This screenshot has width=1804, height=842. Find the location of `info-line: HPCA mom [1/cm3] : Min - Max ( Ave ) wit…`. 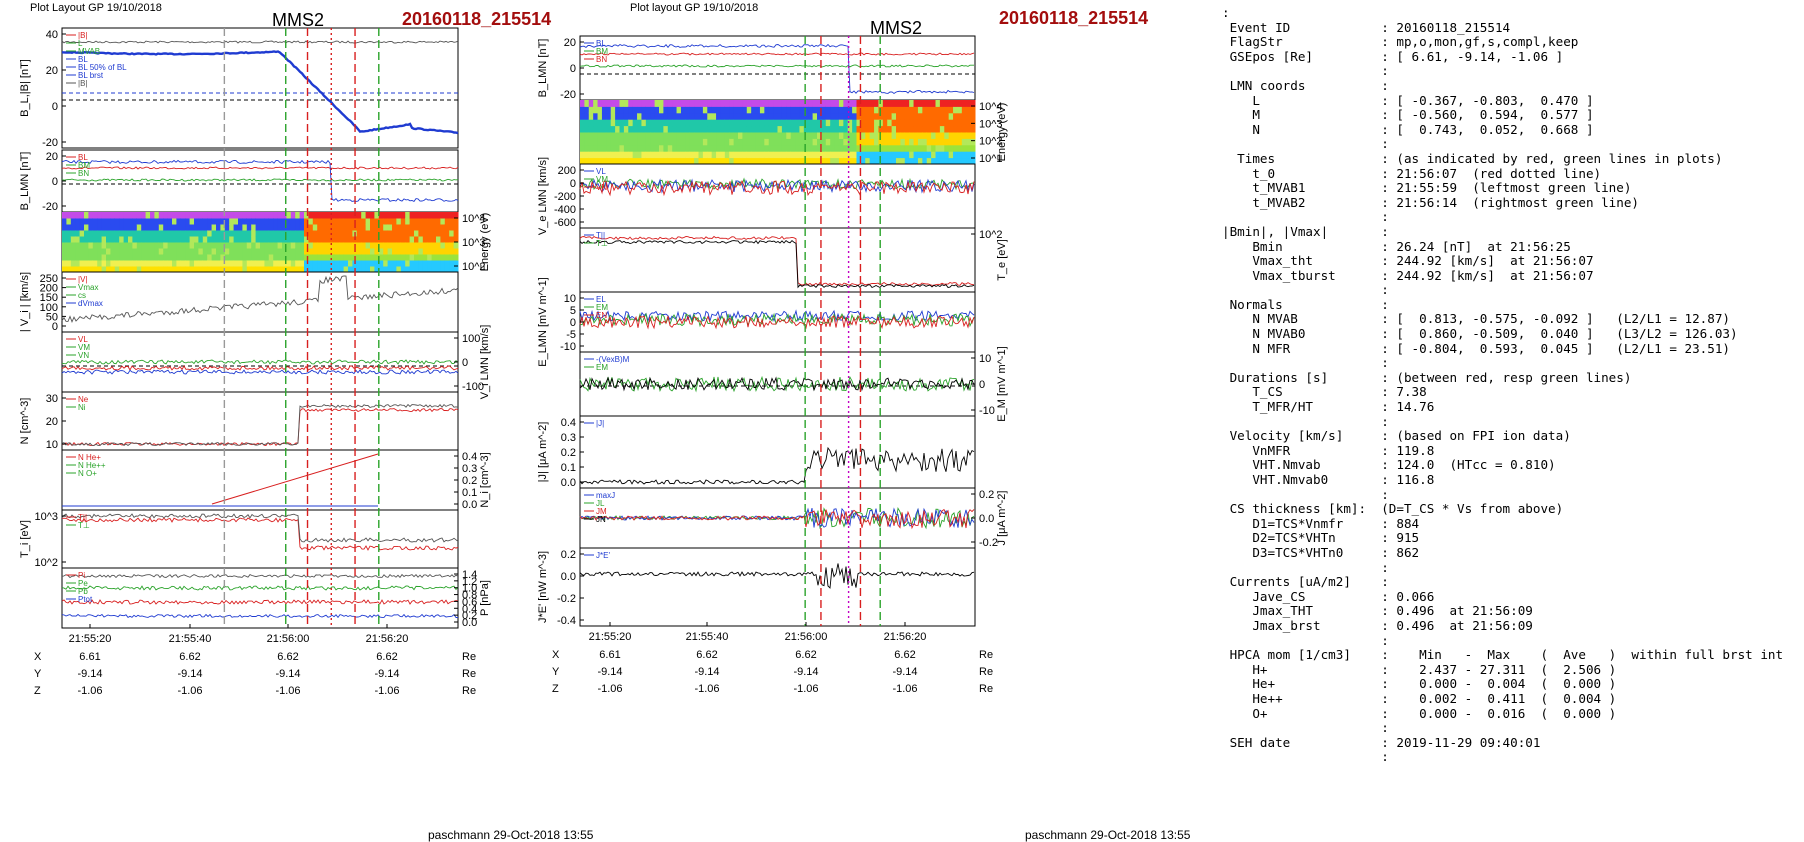

info-line: HPCA mom [1/cm3] : Min - Max ( Ave ) wit… is located at coordinates (1503, 655).